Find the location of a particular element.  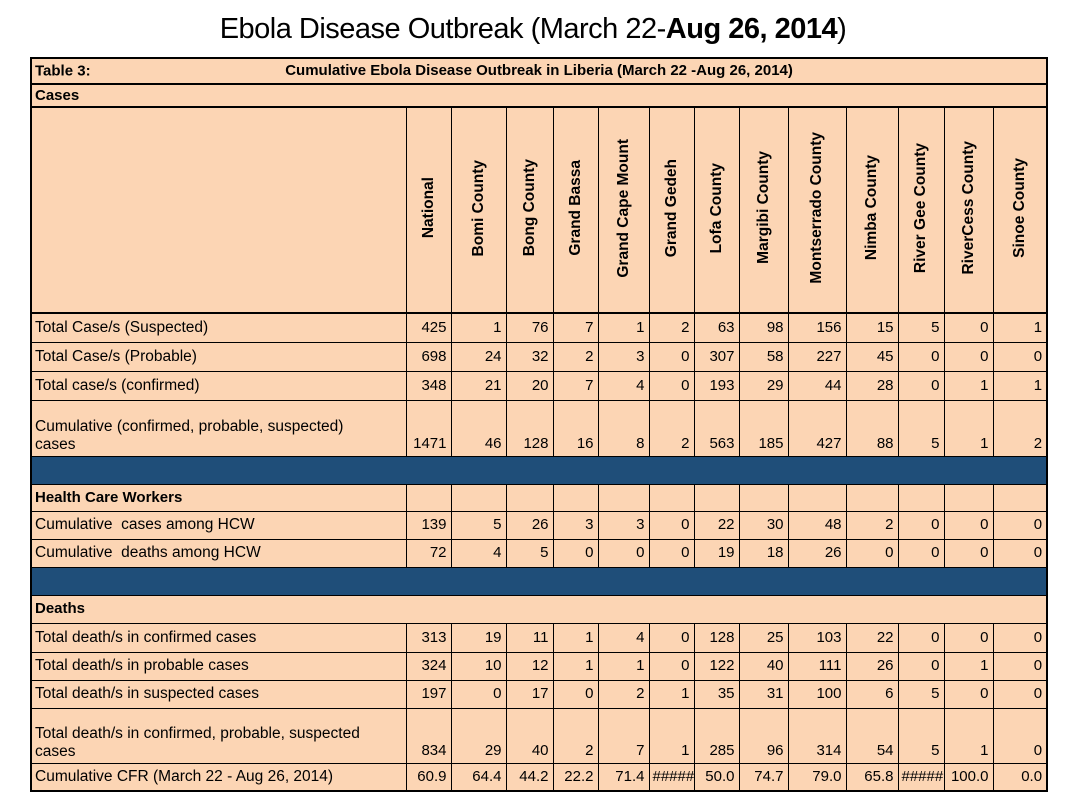

value-cell: 563 is located at coordinates (716, 428).